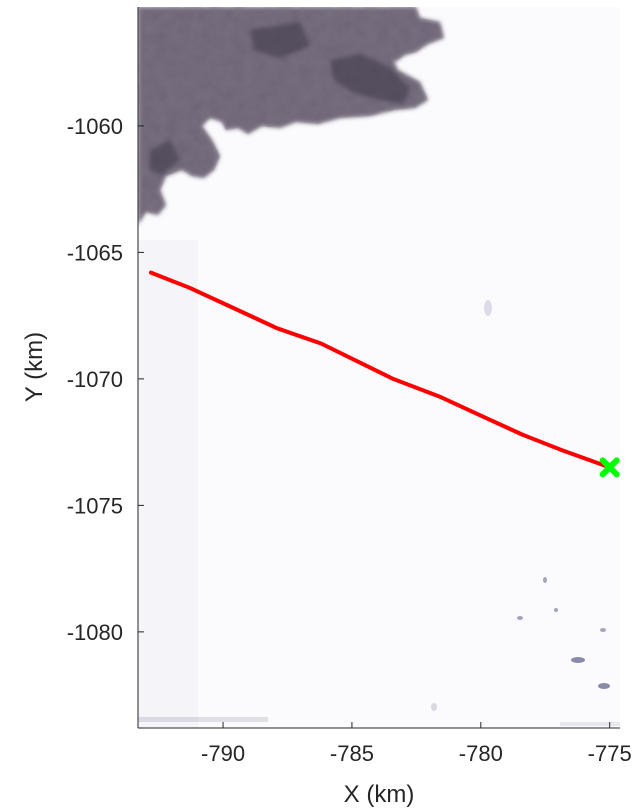 This screenshot has height=811, width=637. I want to click on y-tick-label: -1070, so click(95, 379).